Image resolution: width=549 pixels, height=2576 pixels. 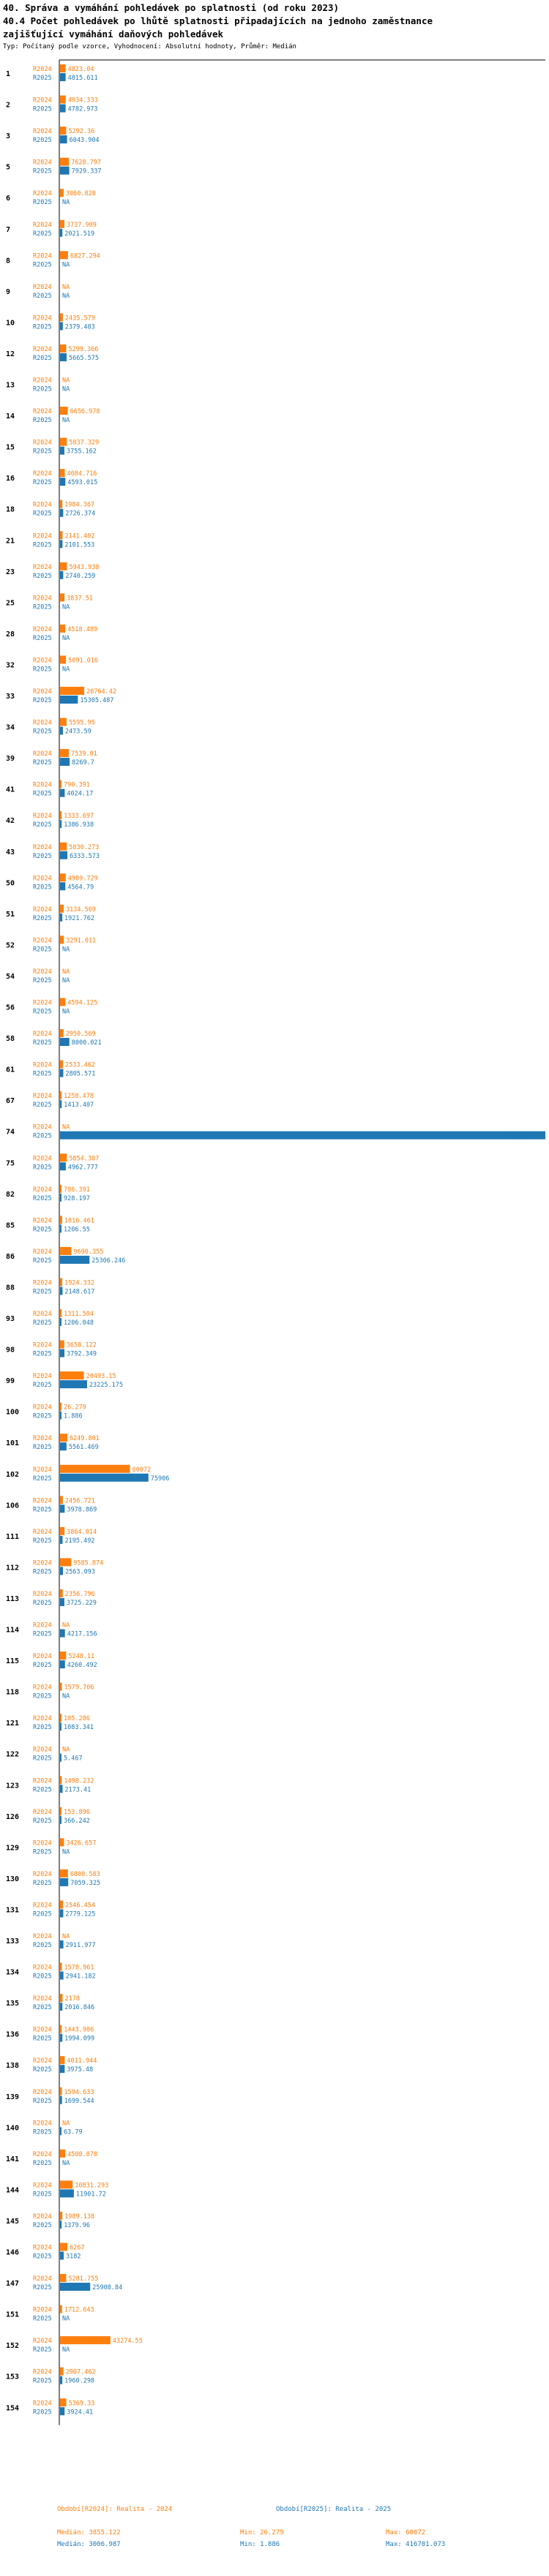 I want to click on value-label-r2024: 4518.489, so click(x=82, y=629).